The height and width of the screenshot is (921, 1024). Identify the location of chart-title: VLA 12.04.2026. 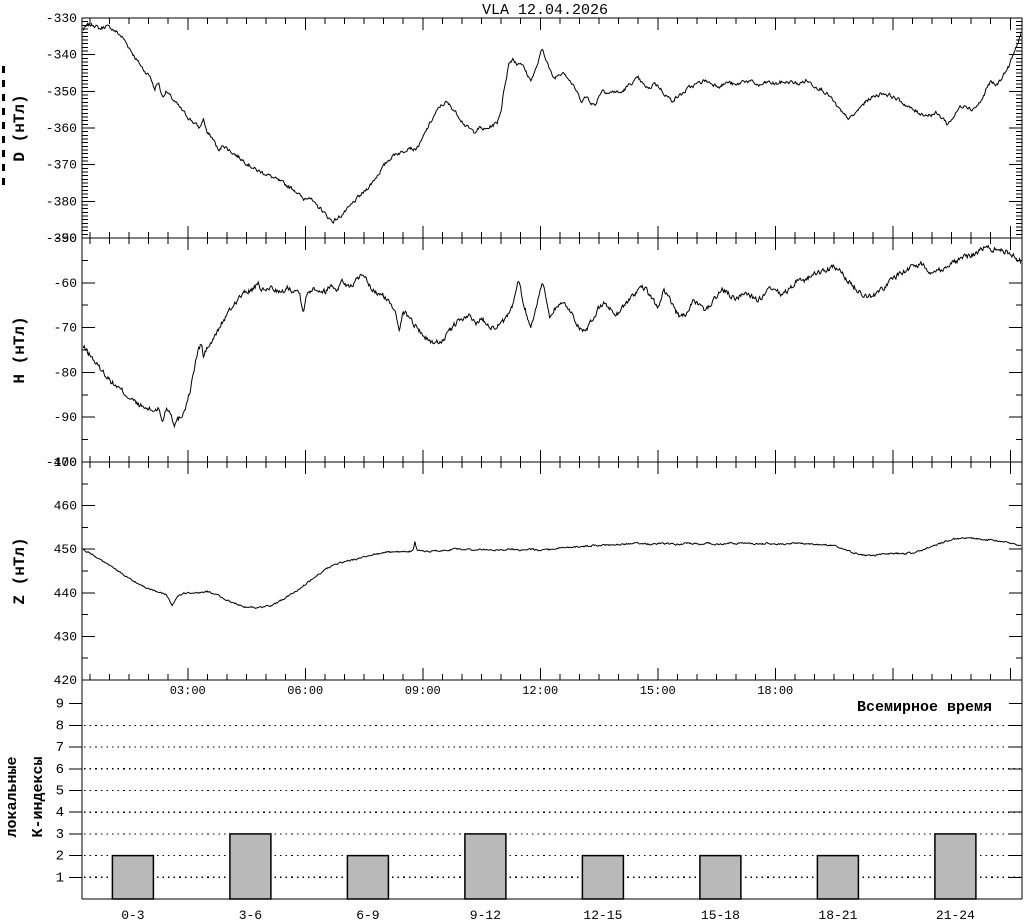
(545, 10).